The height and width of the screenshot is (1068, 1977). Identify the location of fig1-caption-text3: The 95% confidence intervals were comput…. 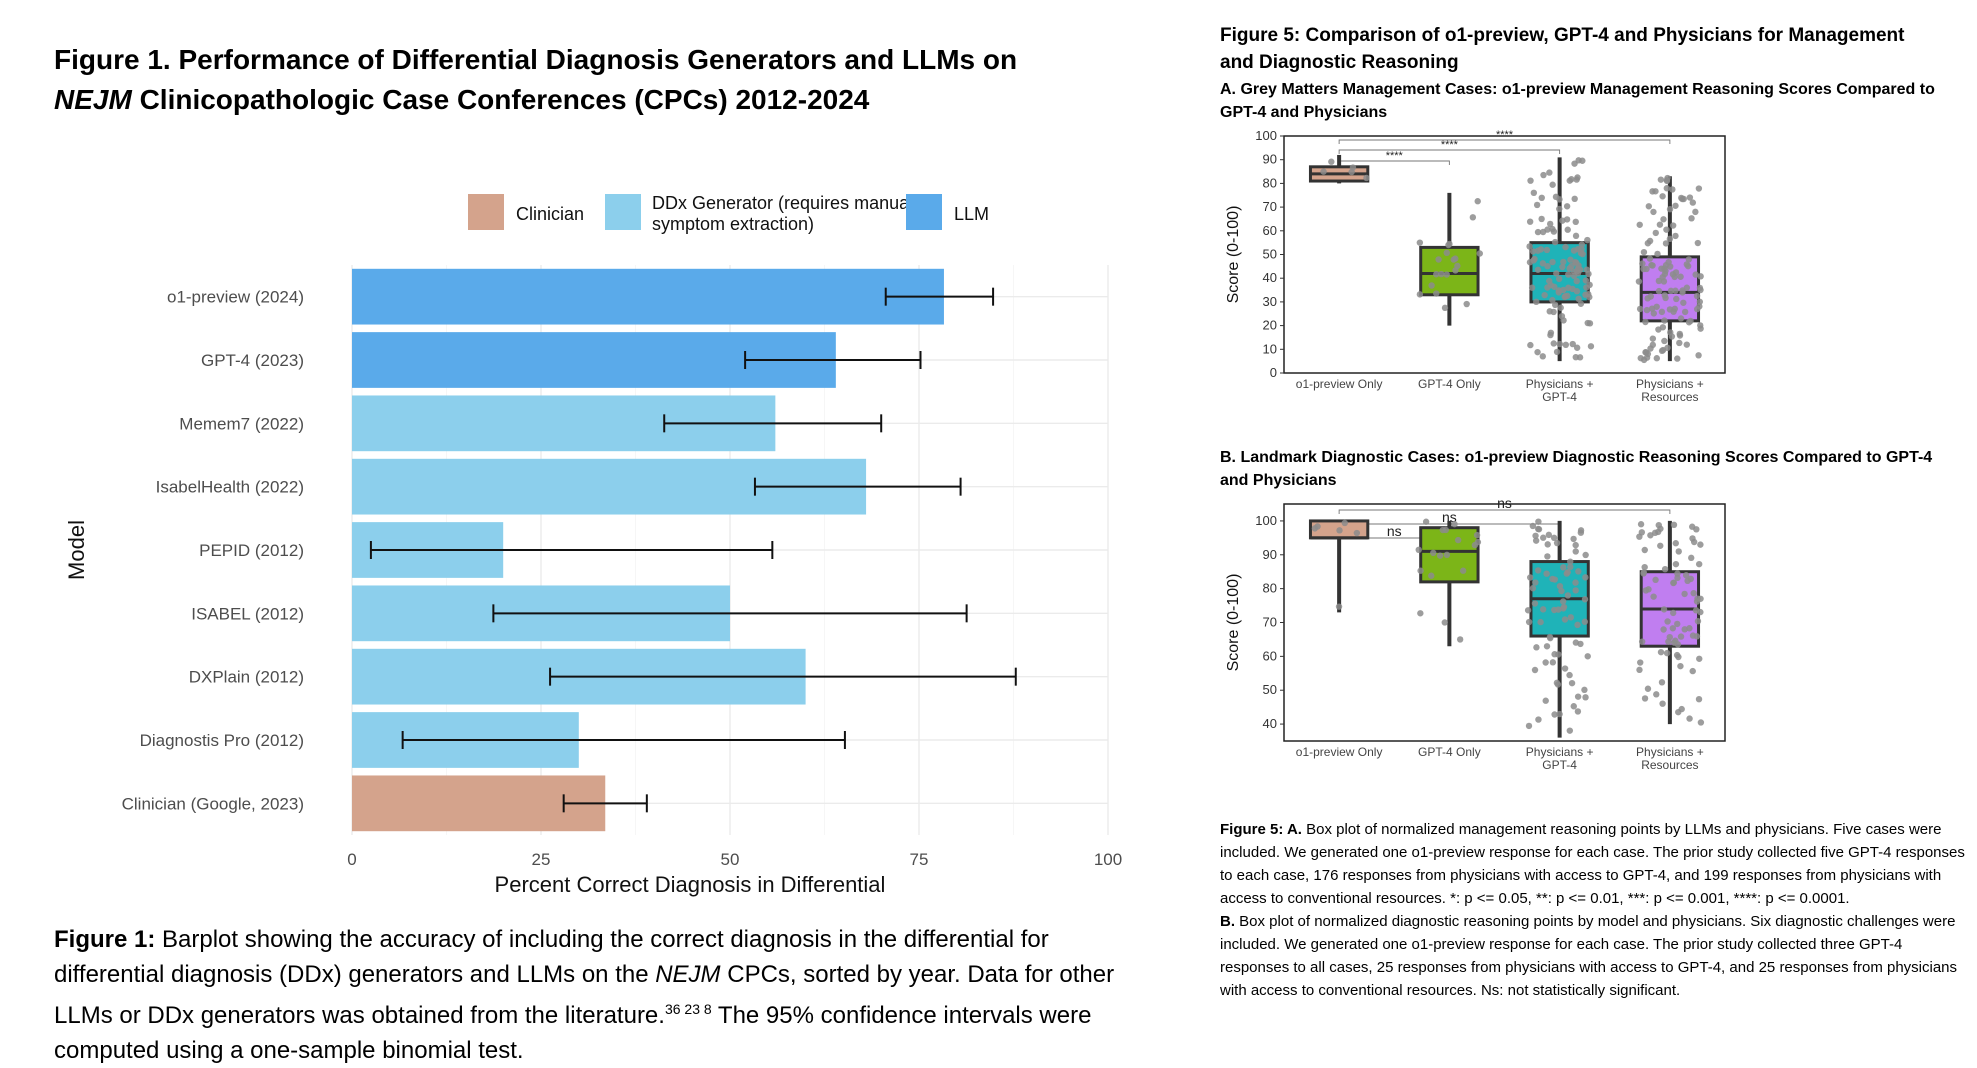
(573, 1033).